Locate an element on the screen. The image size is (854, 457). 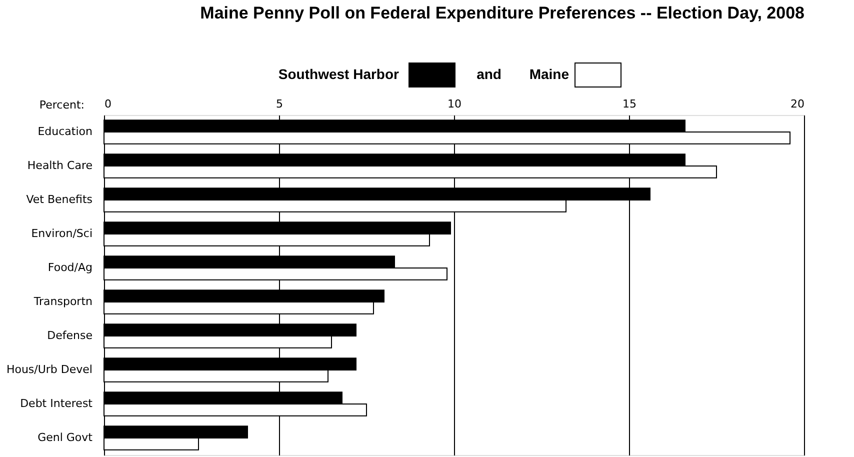
x-tick-label: 0 is located at coordinates (108, 104).